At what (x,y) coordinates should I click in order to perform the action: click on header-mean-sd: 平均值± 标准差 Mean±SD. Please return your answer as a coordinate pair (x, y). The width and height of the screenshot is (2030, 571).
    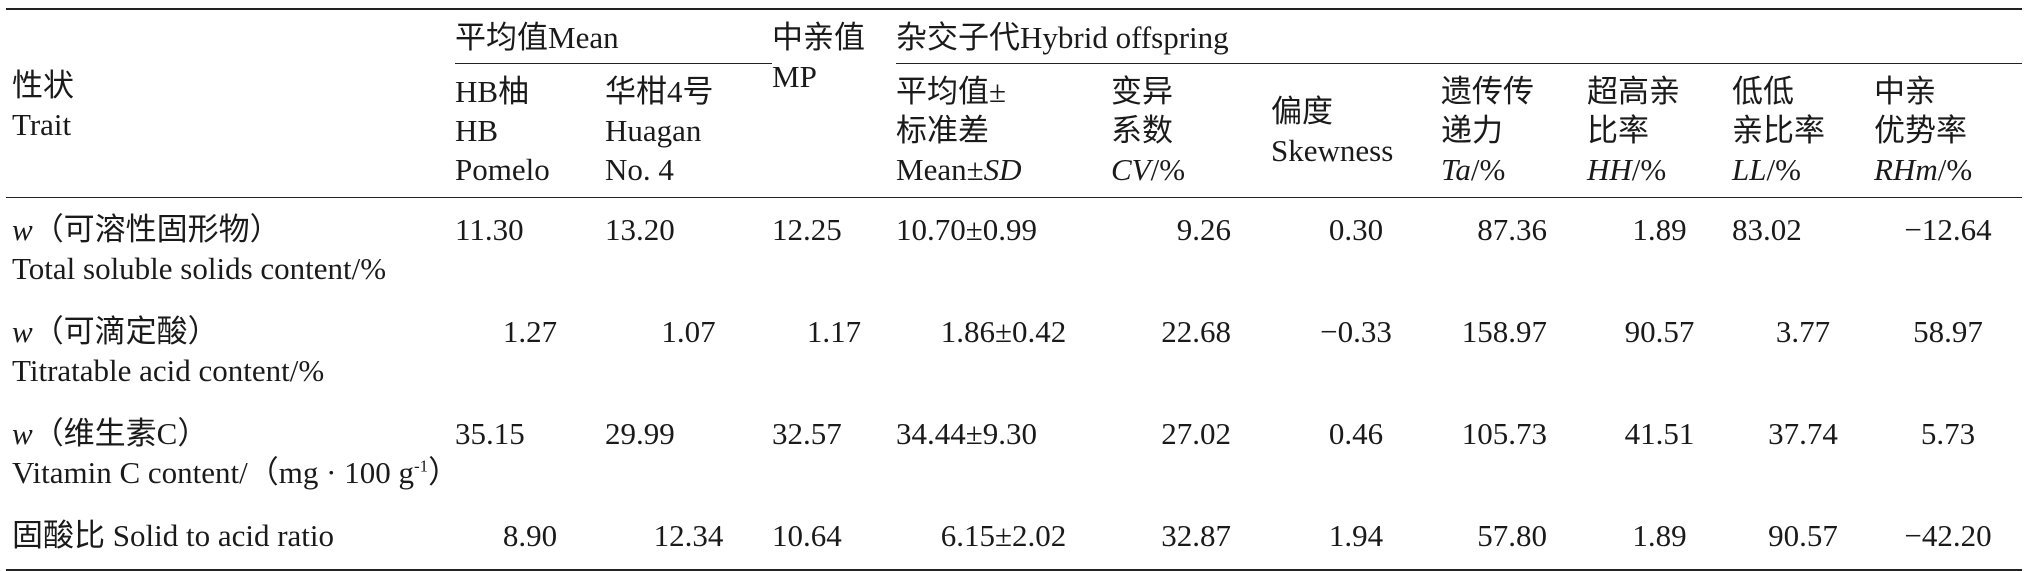
    Looking at the image, I should click on (959, 130).